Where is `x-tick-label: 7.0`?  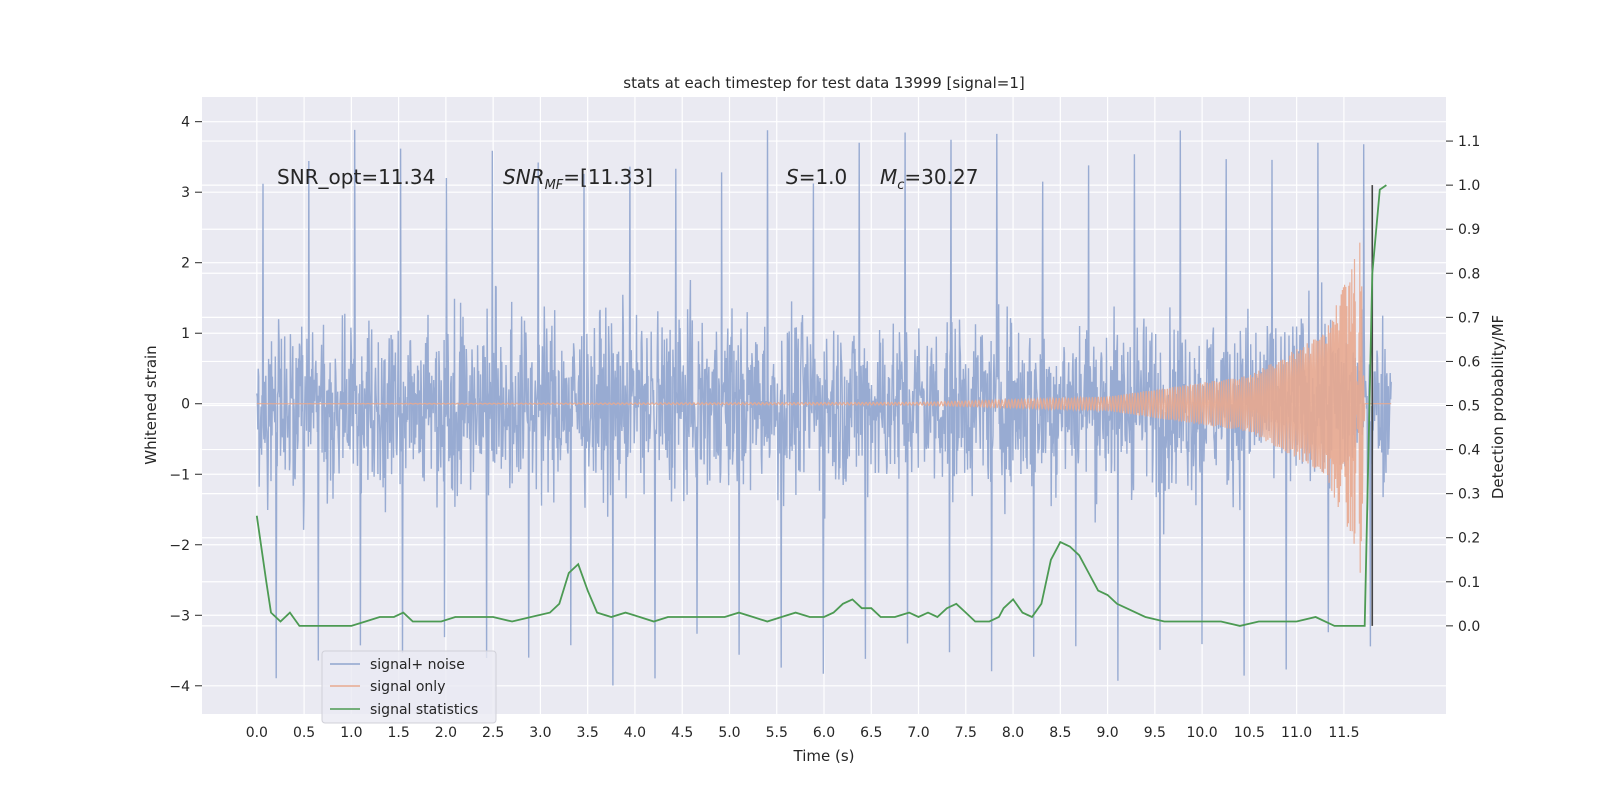
x-tick-label: 7.0 is located at coordinates (918, 733).